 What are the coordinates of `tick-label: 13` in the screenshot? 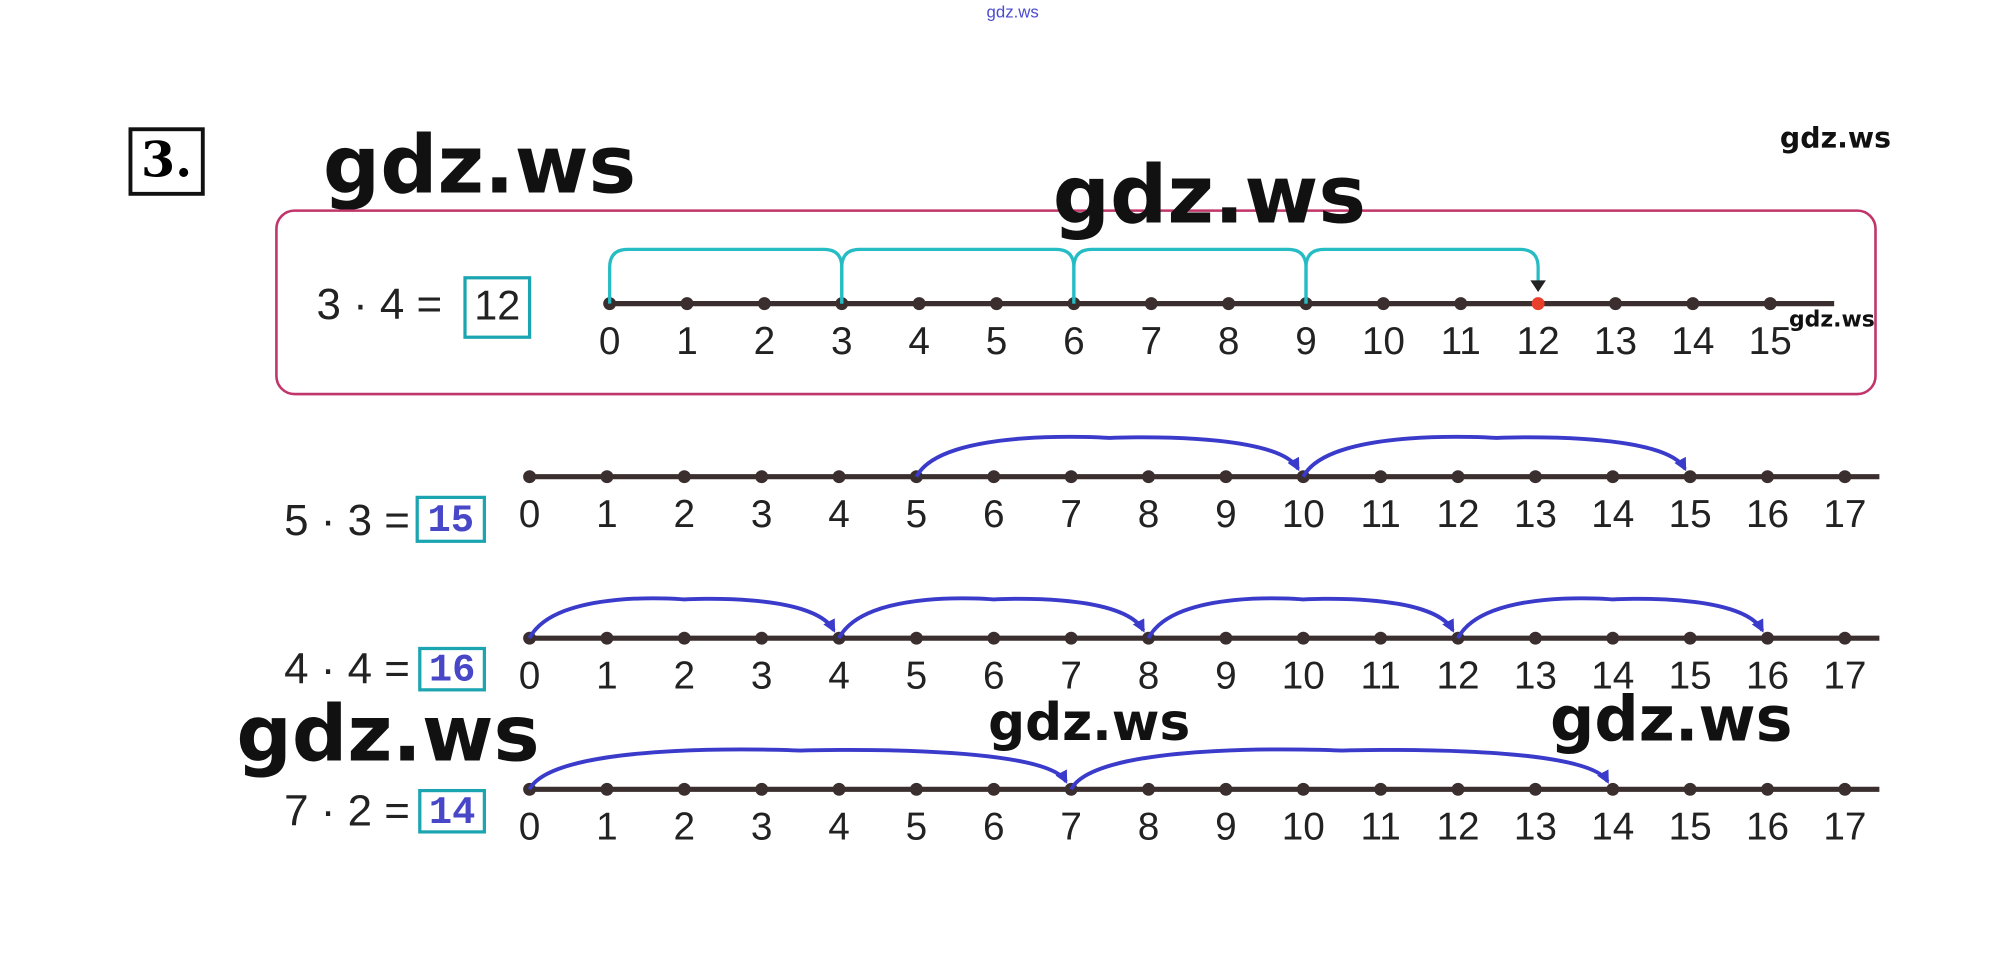 It's located at (1615, 341).